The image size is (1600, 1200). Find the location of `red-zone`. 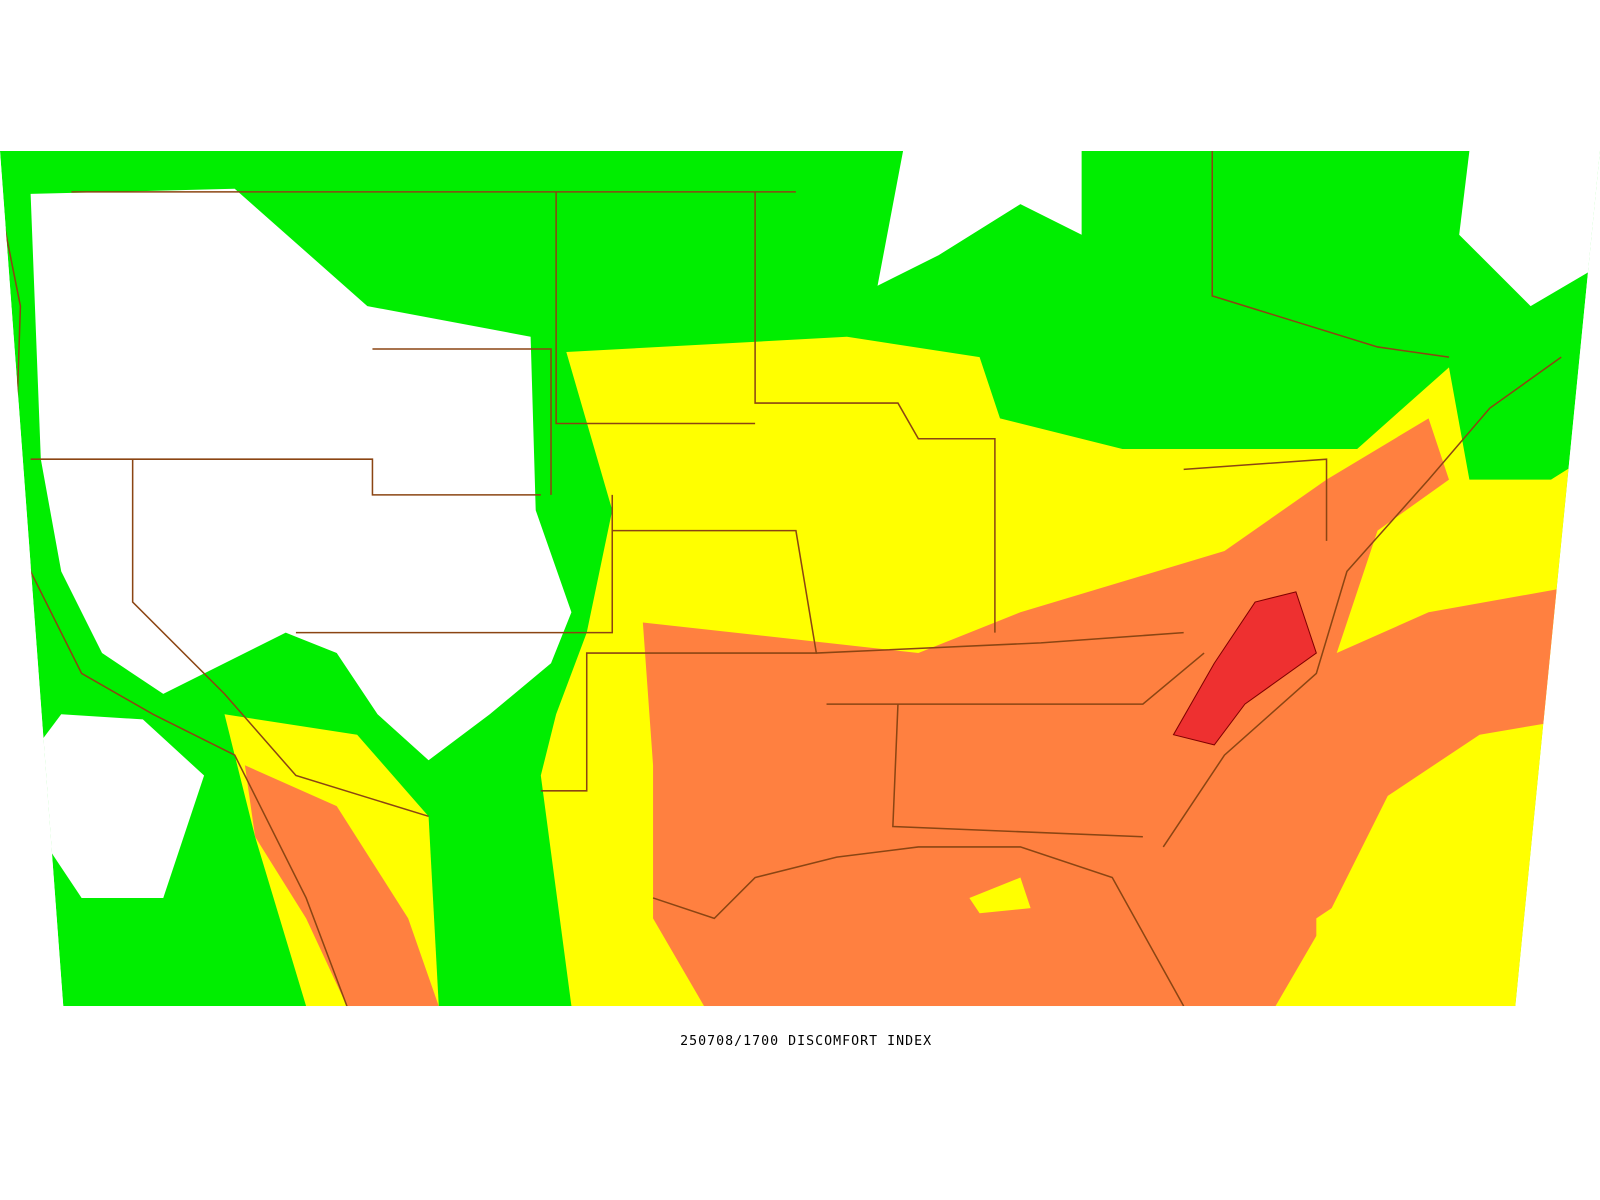

red-zone is located at coordinates (1244, 668).